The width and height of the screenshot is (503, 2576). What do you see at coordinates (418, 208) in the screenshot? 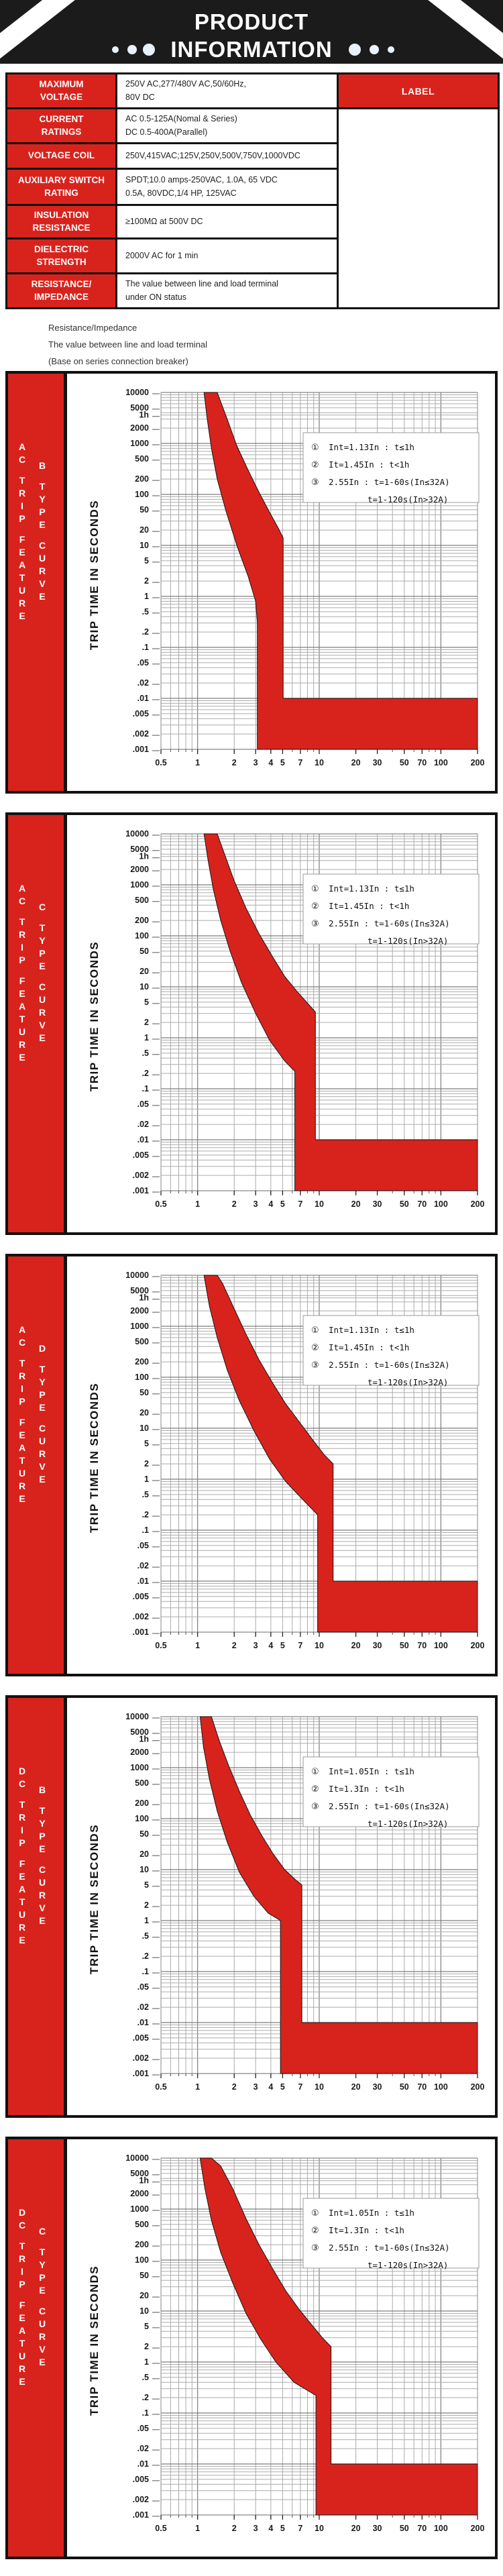
I see `label-column-empty` at bounding box center [418, 208].